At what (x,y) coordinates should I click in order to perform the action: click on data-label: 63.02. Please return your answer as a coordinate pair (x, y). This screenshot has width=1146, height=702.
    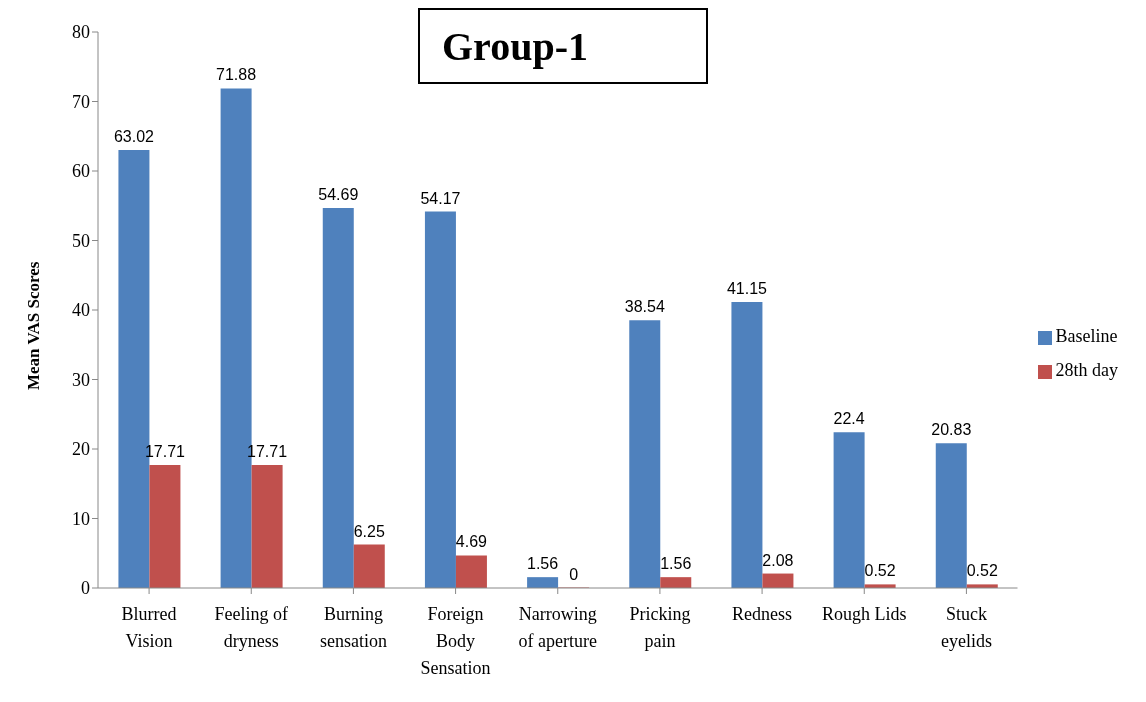
    Looking at the image, I should click on (134, 137).